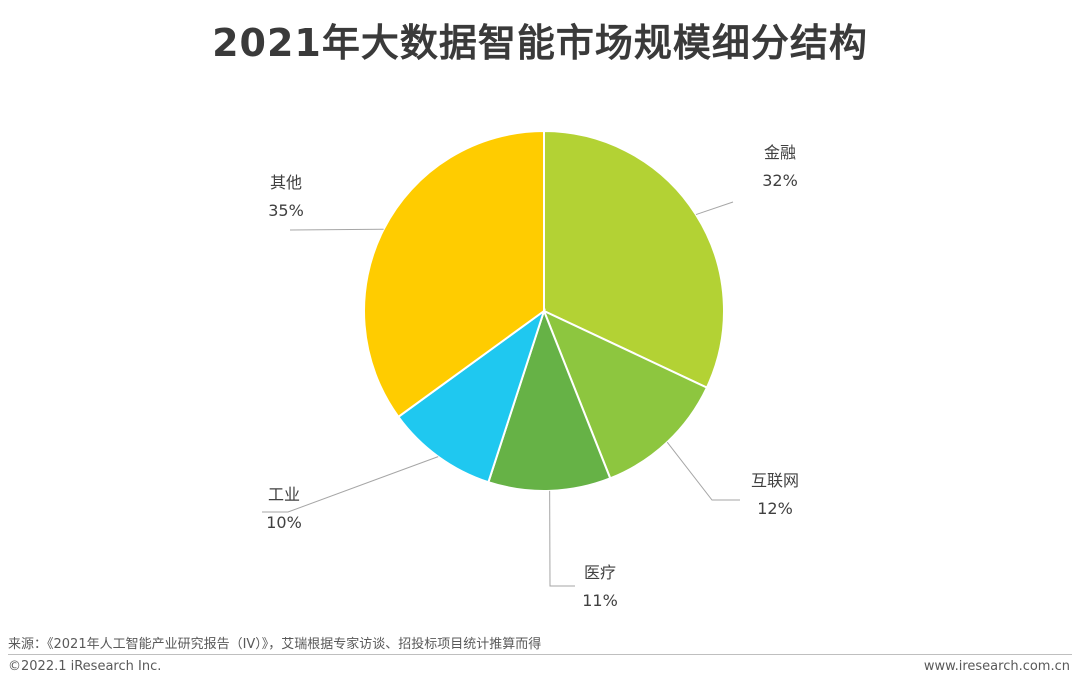  Describe the element at coordinates (284, 522) in the screenshot. I see `slice-value-label: 10%` at that location.